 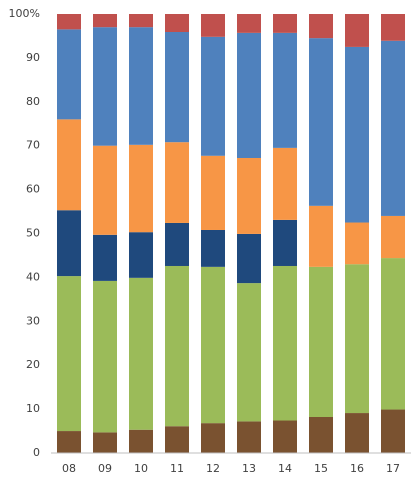 What do you see at coordinates (33, 57) in the screenshot?
I see `y-tick-label: 90` at bounding box center [33, 57].